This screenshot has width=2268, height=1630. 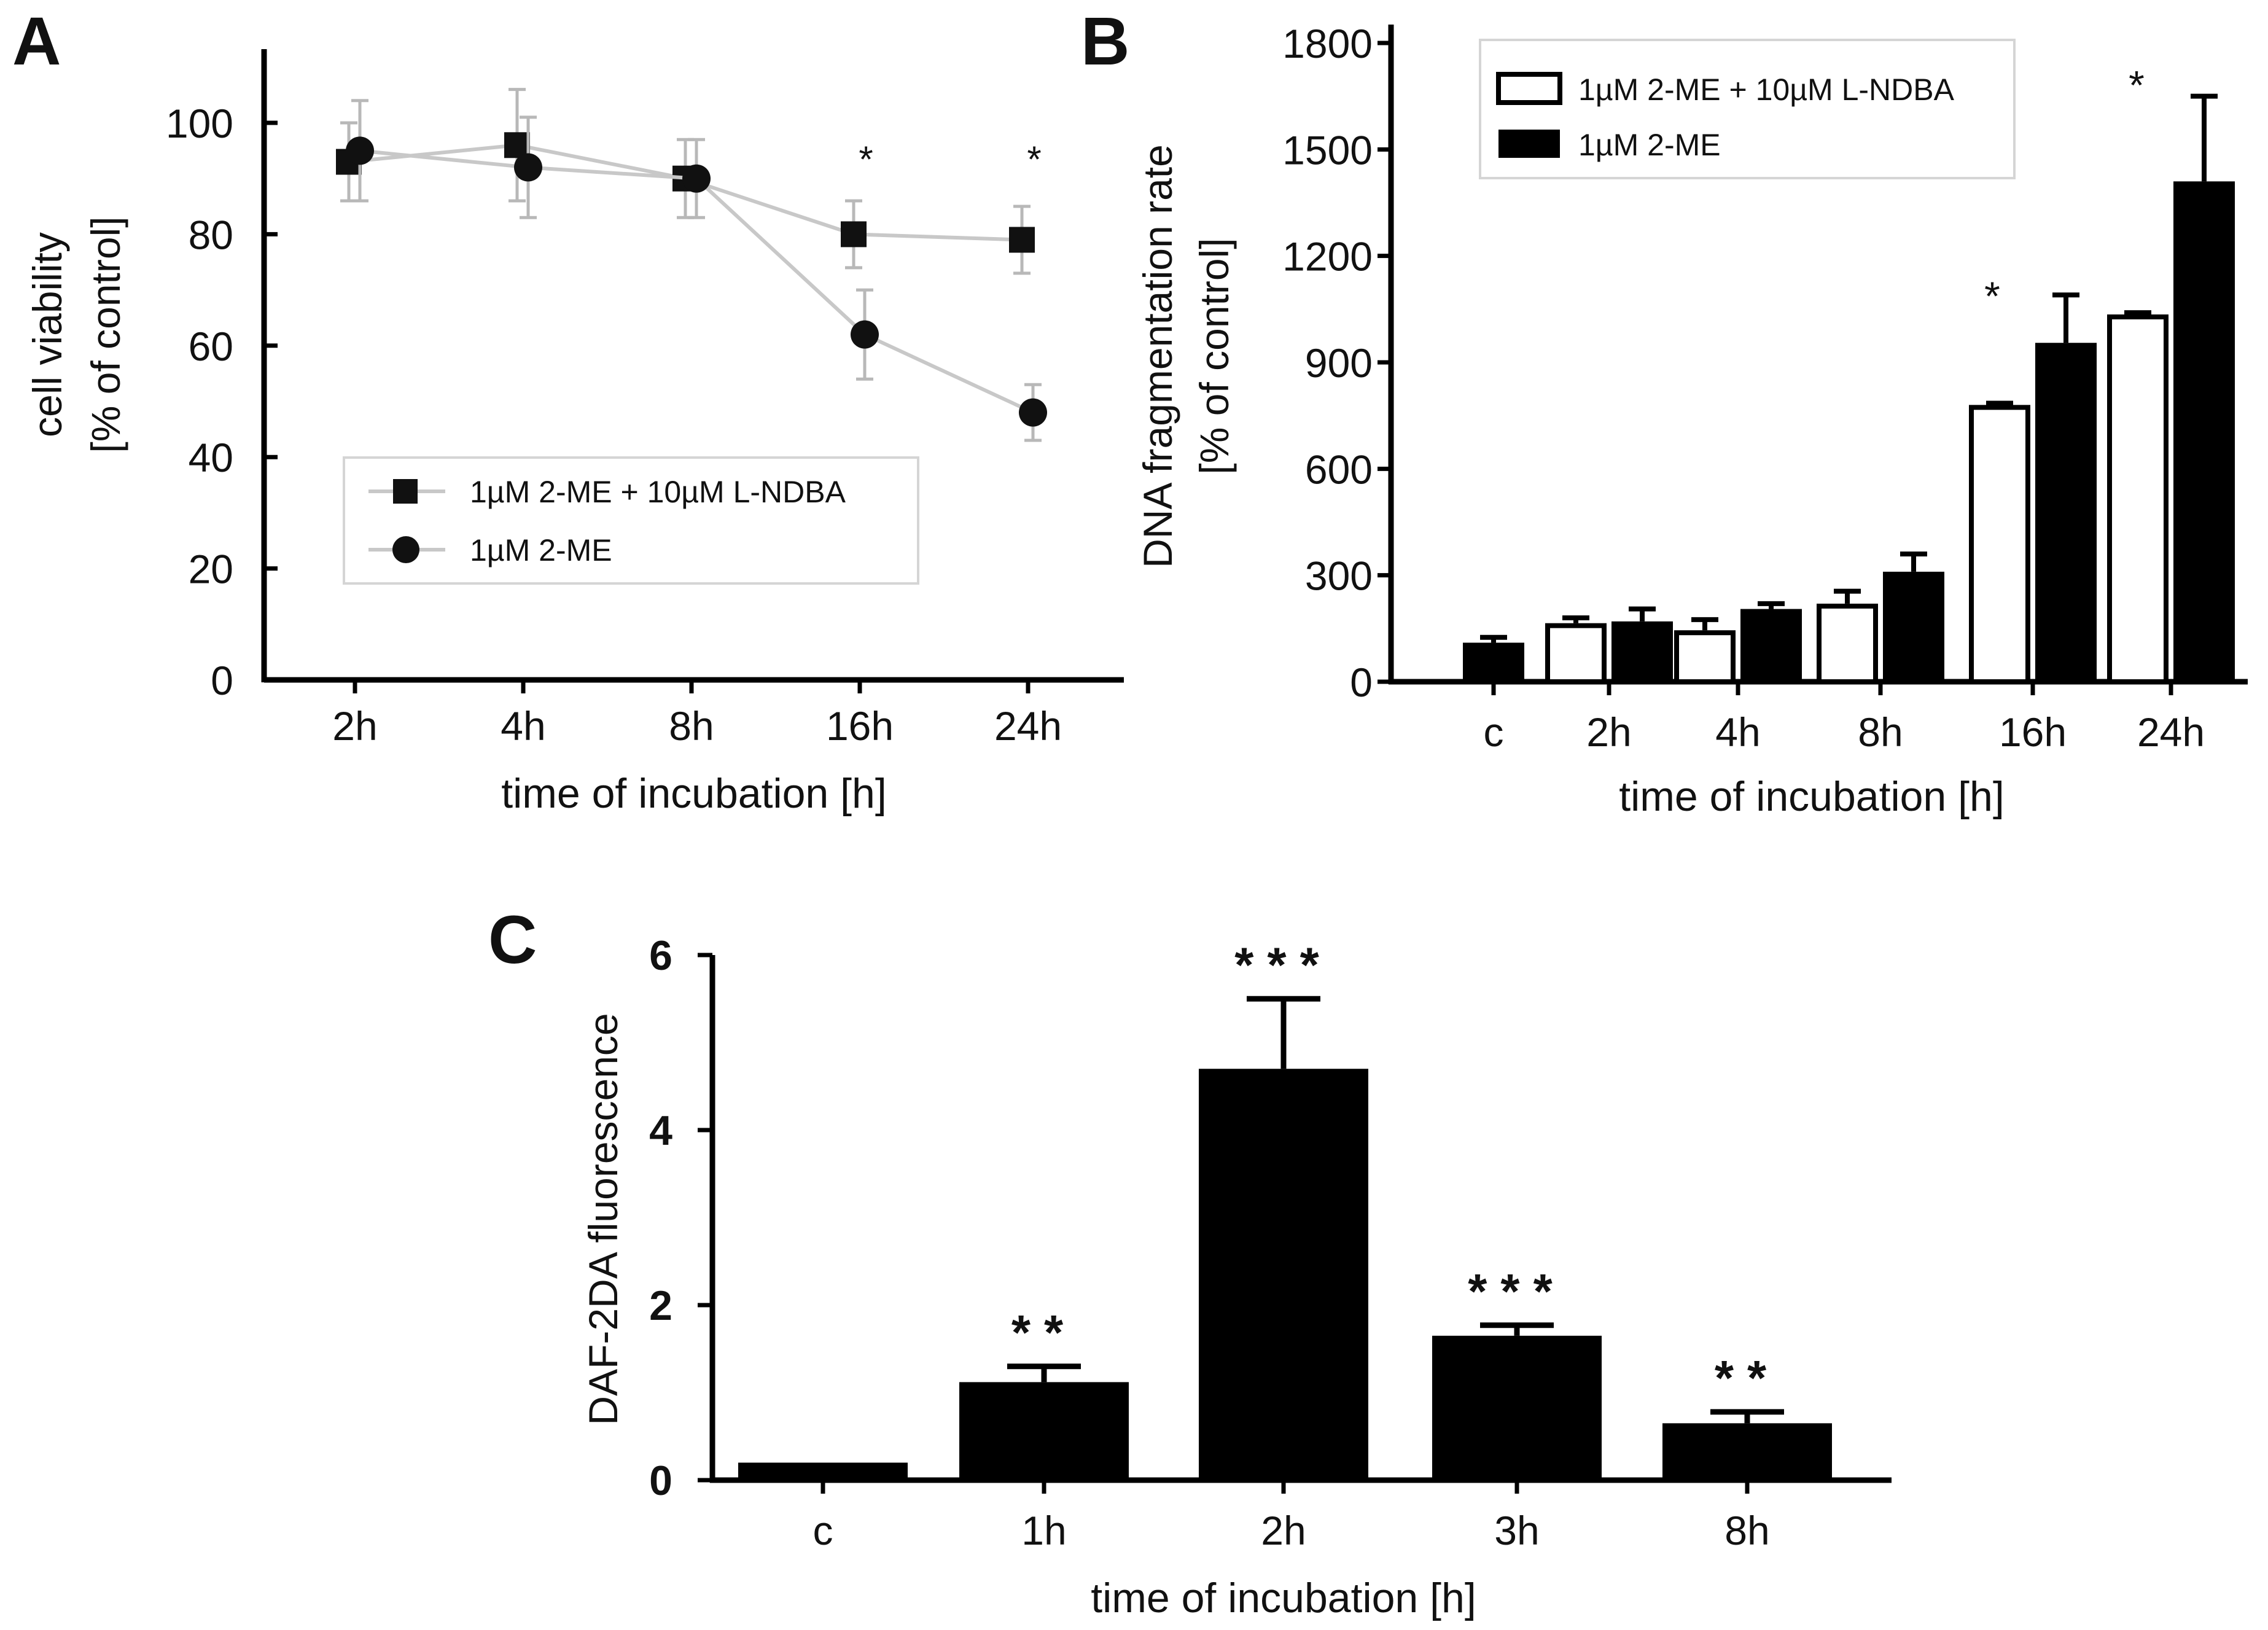 What do you see at coordinates (1328, 150) in the screenshot?
I see `y-tick-label: 1500` at bounding box center [1328, 150].